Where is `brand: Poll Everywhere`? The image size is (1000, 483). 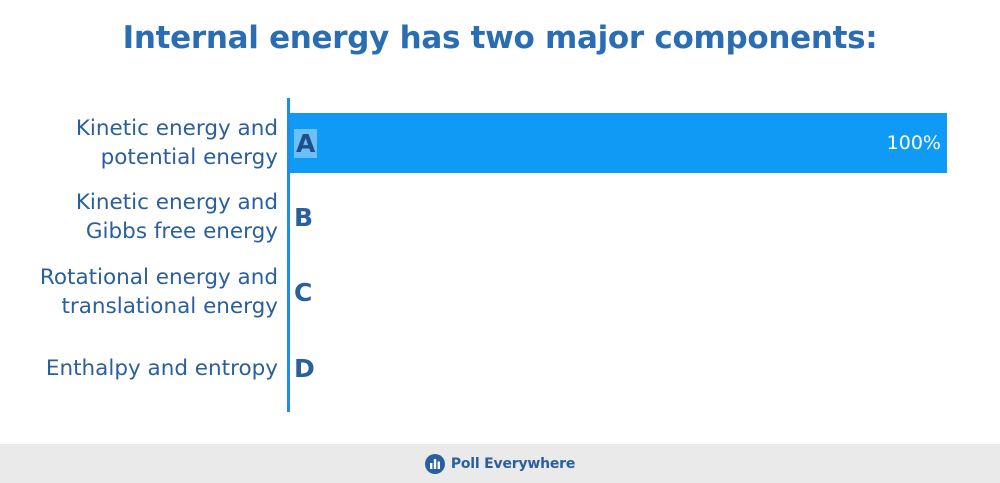 brand: Poll Everywhere is located at coordinates (500, 463).